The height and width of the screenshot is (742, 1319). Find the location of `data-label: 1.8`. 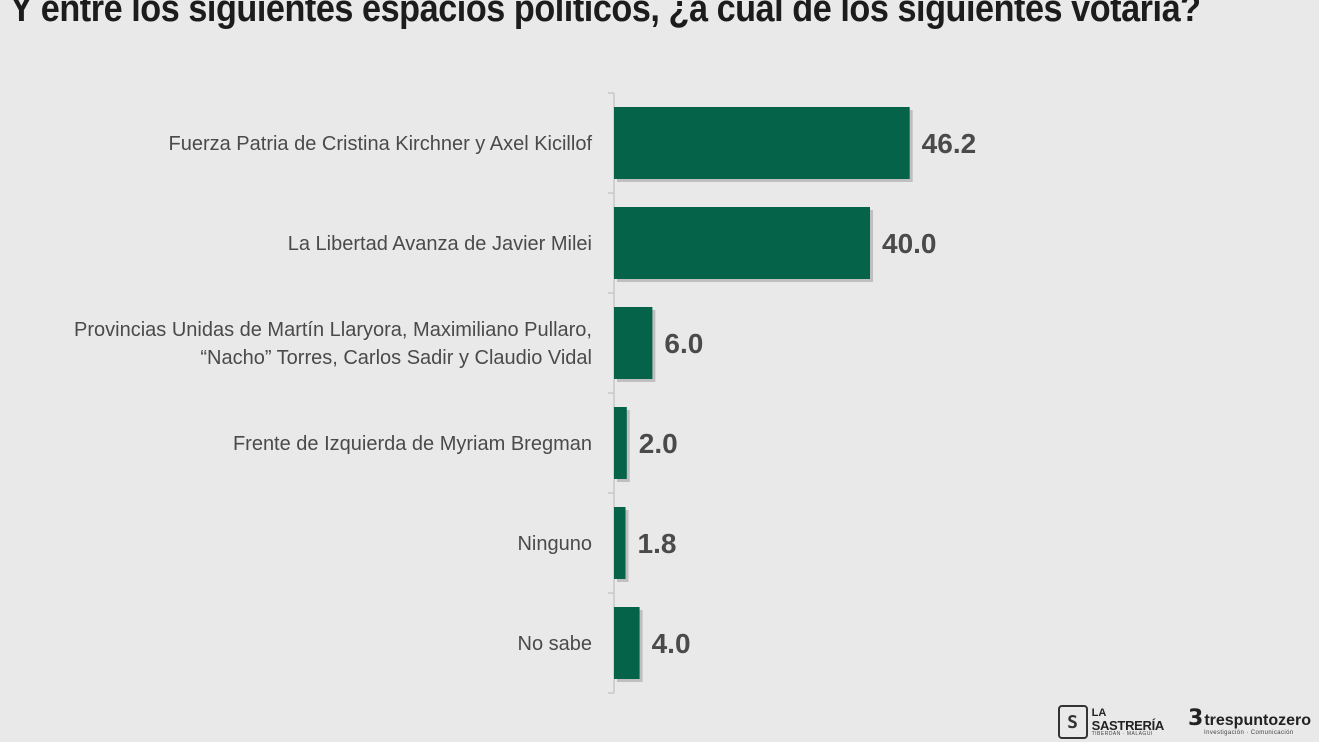

data-label: 1.8 is located at coordinates (657, 543).